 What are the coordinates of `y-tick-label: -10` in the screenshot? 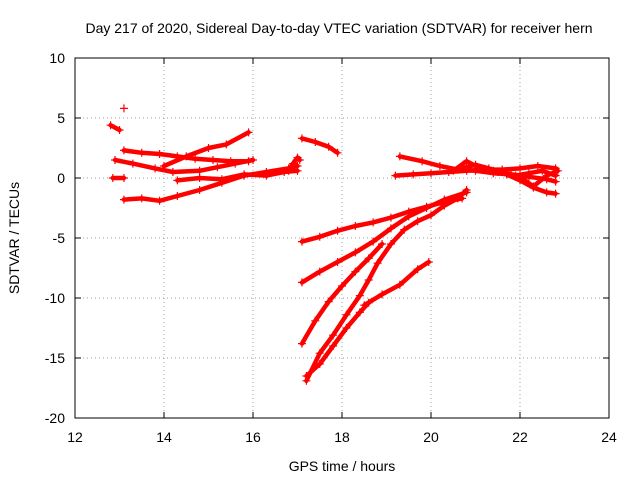 It's located at (55, 298).